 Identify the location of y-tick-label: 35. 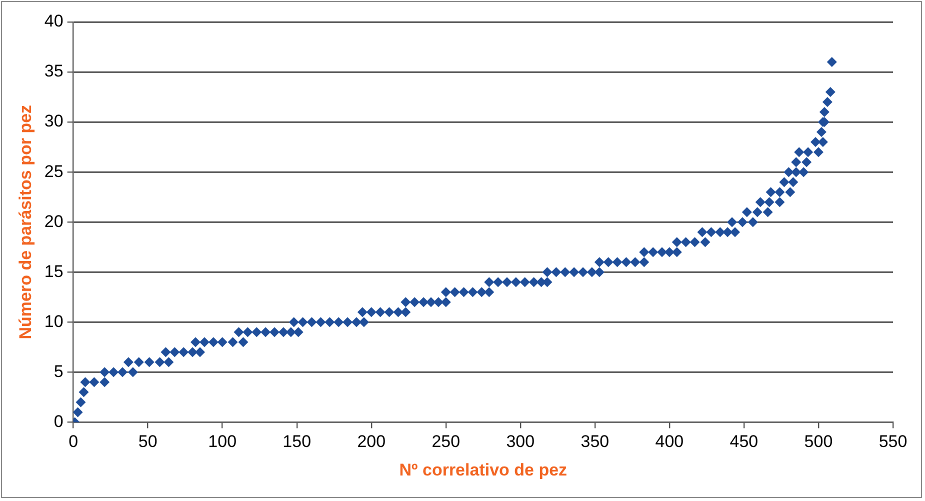
(54, 71).